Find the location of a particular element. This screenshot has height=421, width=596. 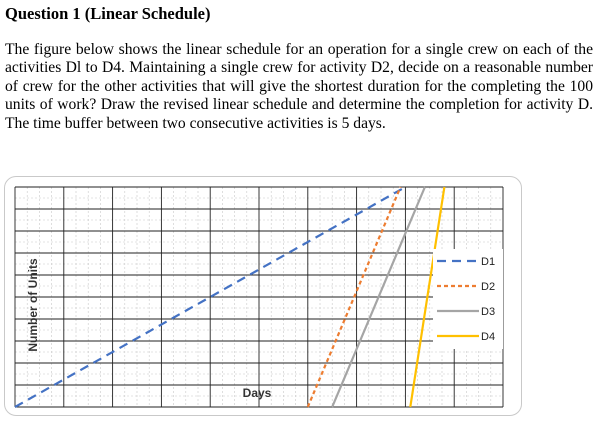

series-line-d3 is located at coordinates (378, 297).